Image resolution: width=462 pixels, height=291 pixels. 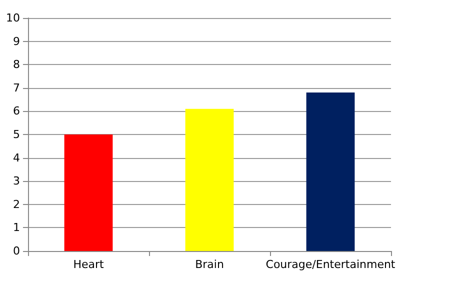 I want to click on y-tick-label: 8, so click(x=16, y=65).